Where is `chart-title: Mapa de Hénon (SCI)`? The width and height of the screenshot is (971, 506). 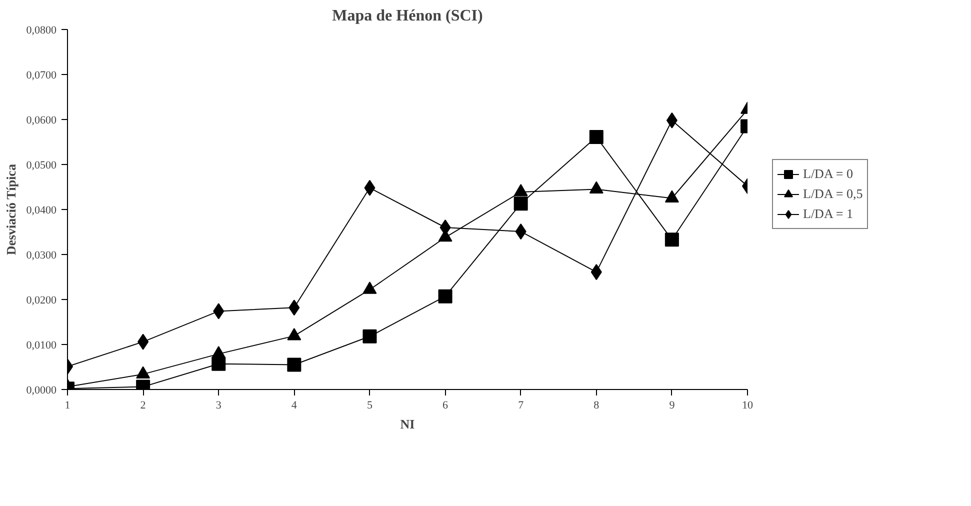 chart-title: Mapa de Hénon (SCI) is located at coordinates (407, 16).